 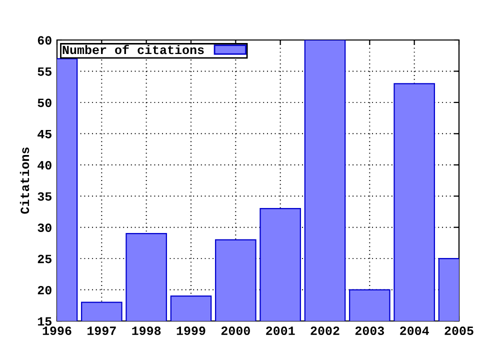 I want to click on x-tick-label: 1998, so click(x=146, y=331).